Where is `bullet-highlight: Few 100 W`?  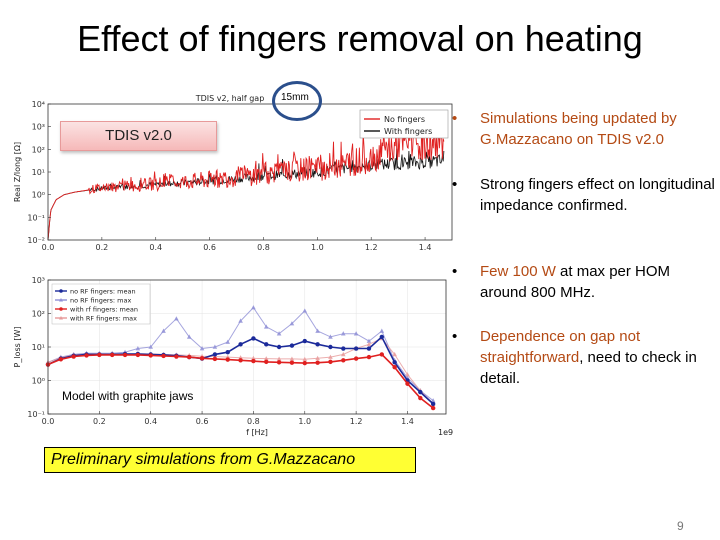 bullet-highlight: Few 100 W is located at coordinates (518, 271).